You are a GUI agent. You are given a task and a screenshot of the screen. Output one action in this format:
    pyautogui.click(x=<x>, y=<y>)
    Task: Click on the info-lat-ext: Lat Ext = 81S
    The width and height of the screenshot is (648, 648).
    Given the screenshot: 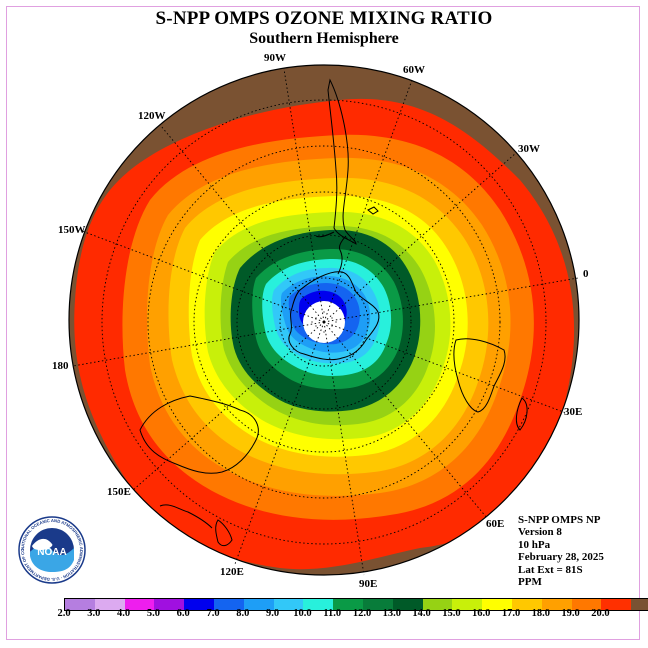 What is the action you would take?
    pyautogui.click(x=550, y=569)
    